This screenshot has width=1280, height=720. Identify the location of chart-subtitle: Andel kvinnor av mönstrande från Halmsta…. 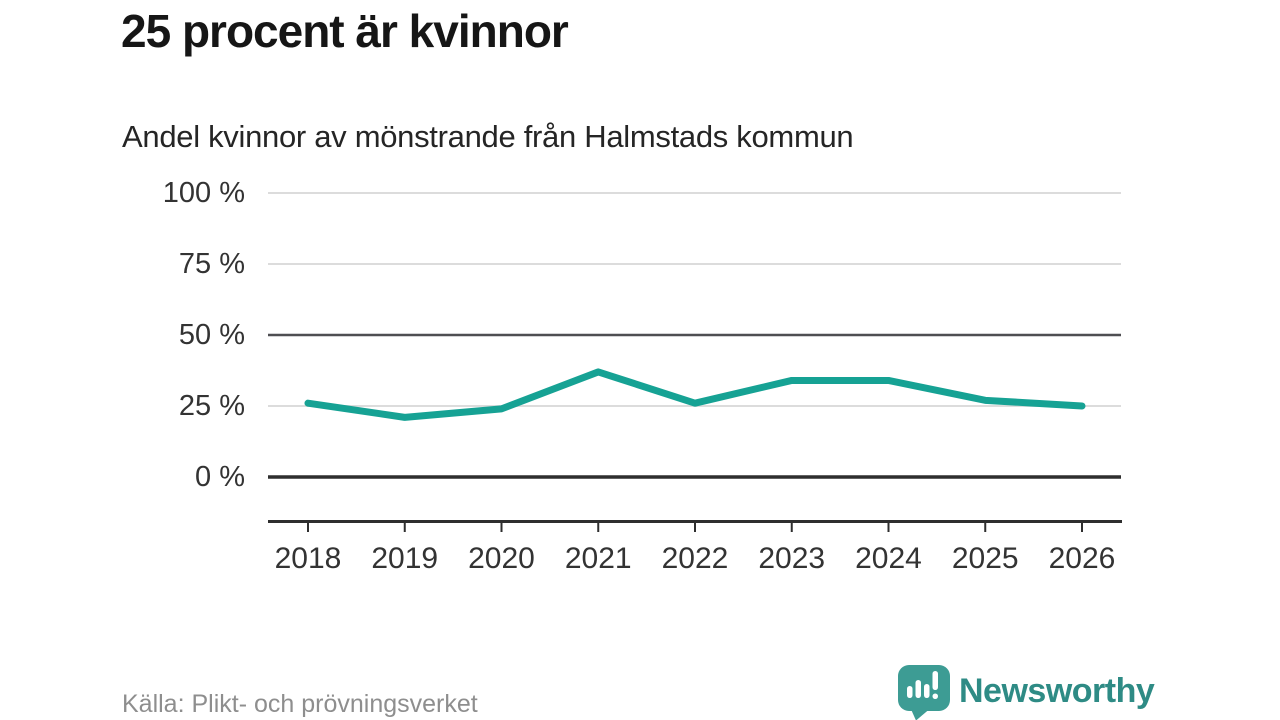
(488, 136).